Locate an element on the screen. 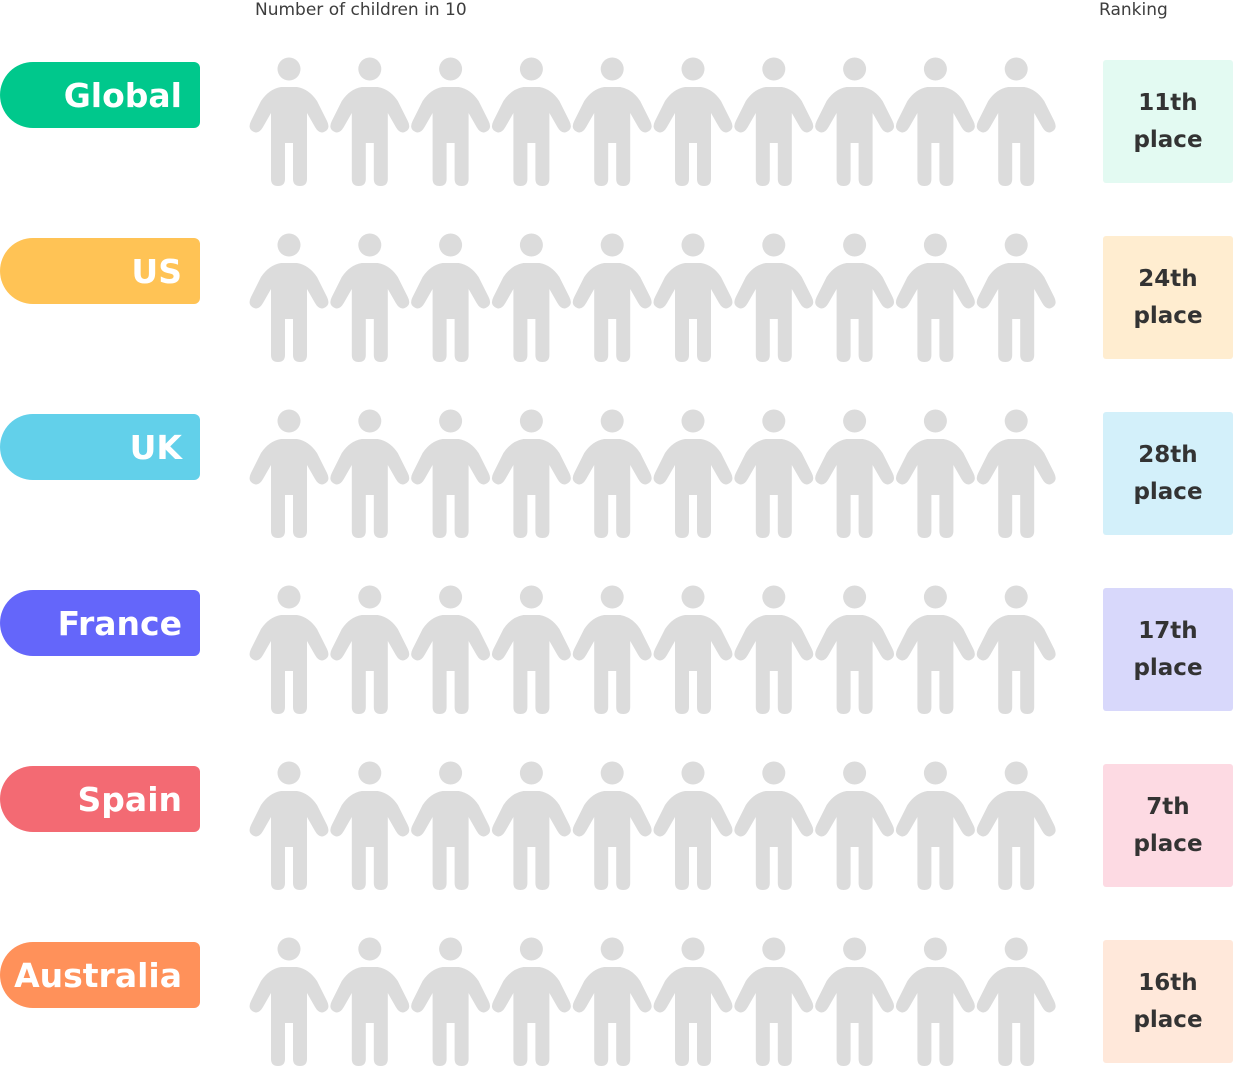 The height and width of the screenshot is (1072, 1236). ranking-us-position: 24th is located at coordinates (1168, 278).